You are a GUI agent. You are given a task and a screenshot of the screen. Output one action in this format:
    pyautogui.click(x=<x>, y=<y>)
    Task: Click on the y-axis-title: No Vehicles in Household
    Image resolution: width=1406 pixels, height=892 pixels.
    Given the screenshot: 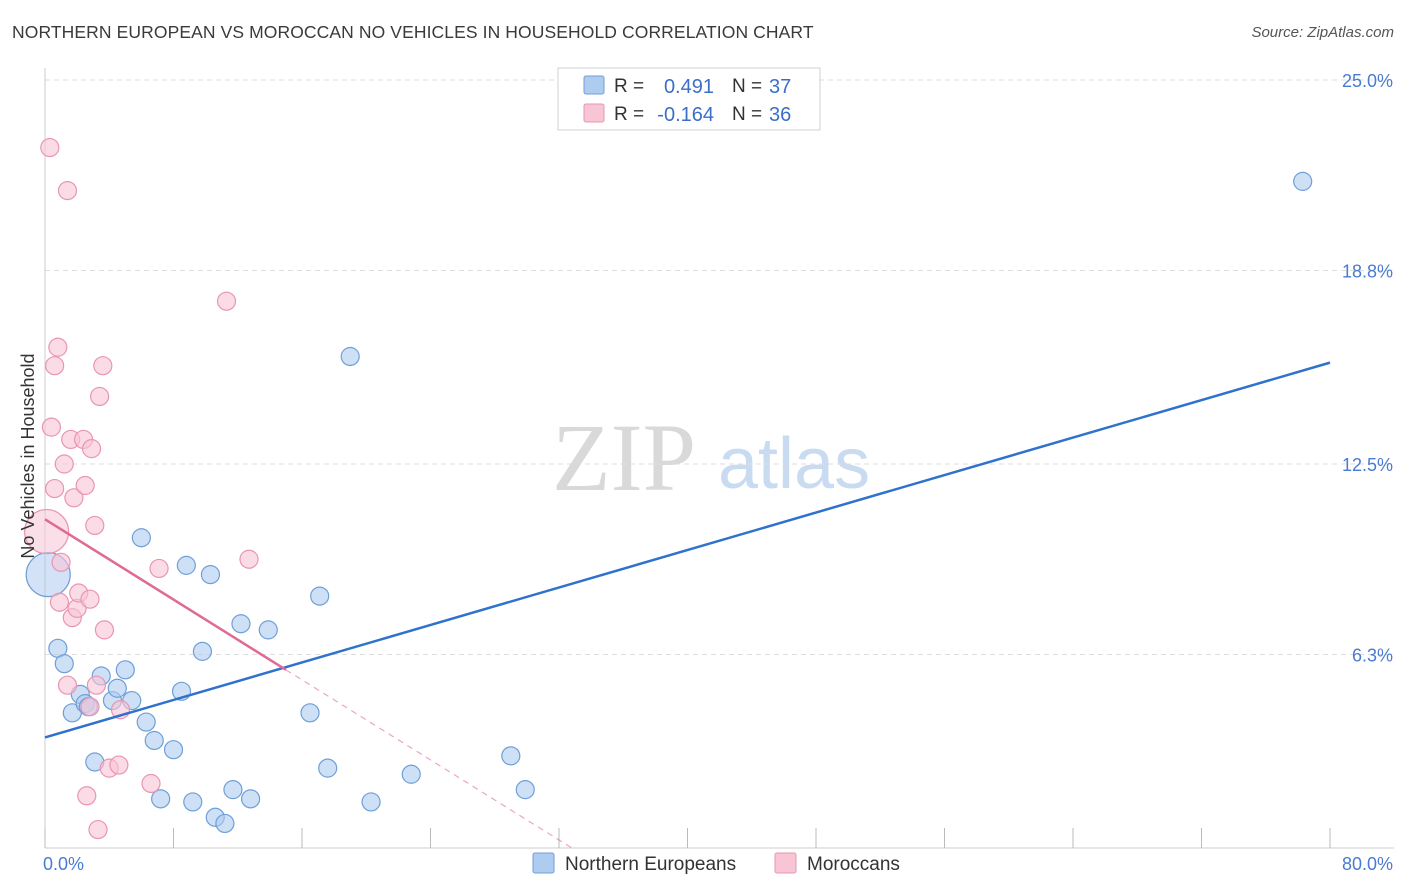 What is the action you would take?
    pyautogui.click(x=28, y=455)
    